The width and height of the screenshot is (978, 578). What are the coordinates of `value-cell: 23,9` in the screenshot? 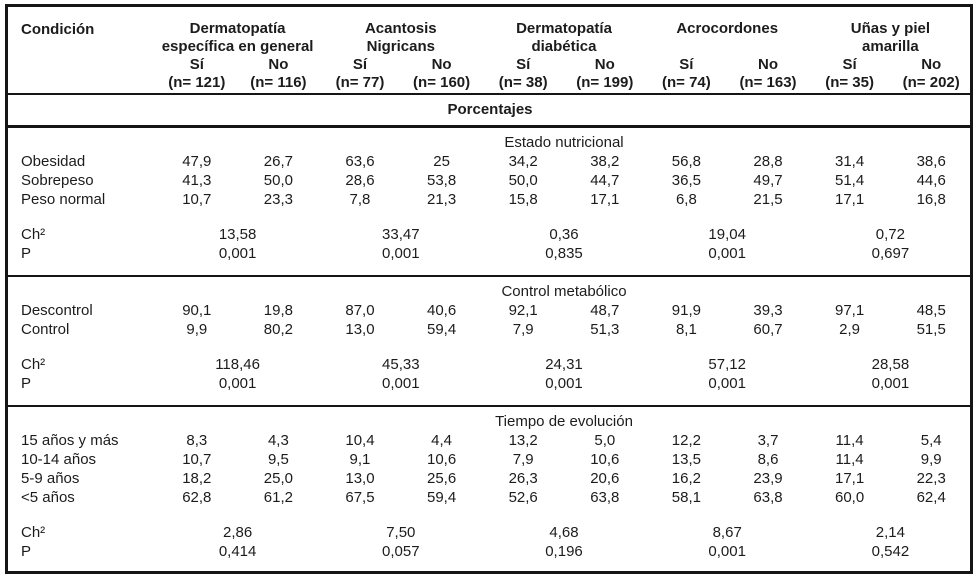 It's located at (768, 478).